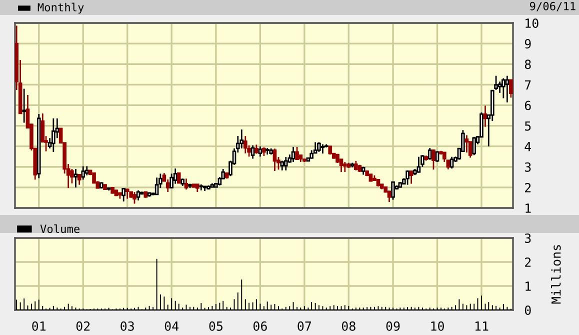 This screenshot has width=579, height=335. I want to click on x-tick-label: 08, so click(349, 326).